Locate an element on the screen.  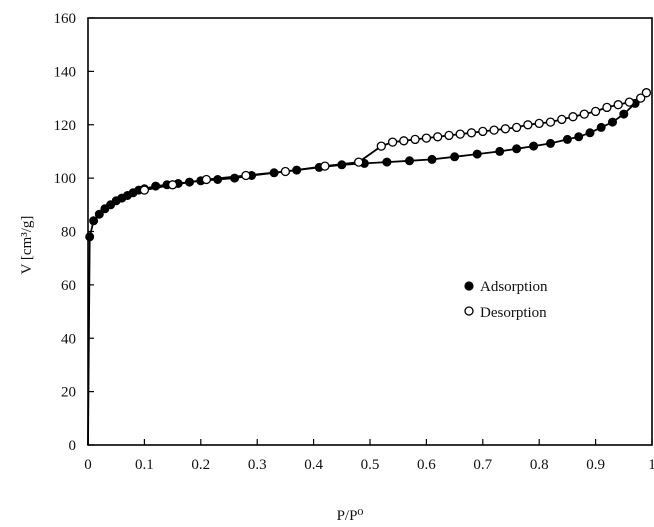
x-tick-label: 0.5 is located at coordinates (370, 465).